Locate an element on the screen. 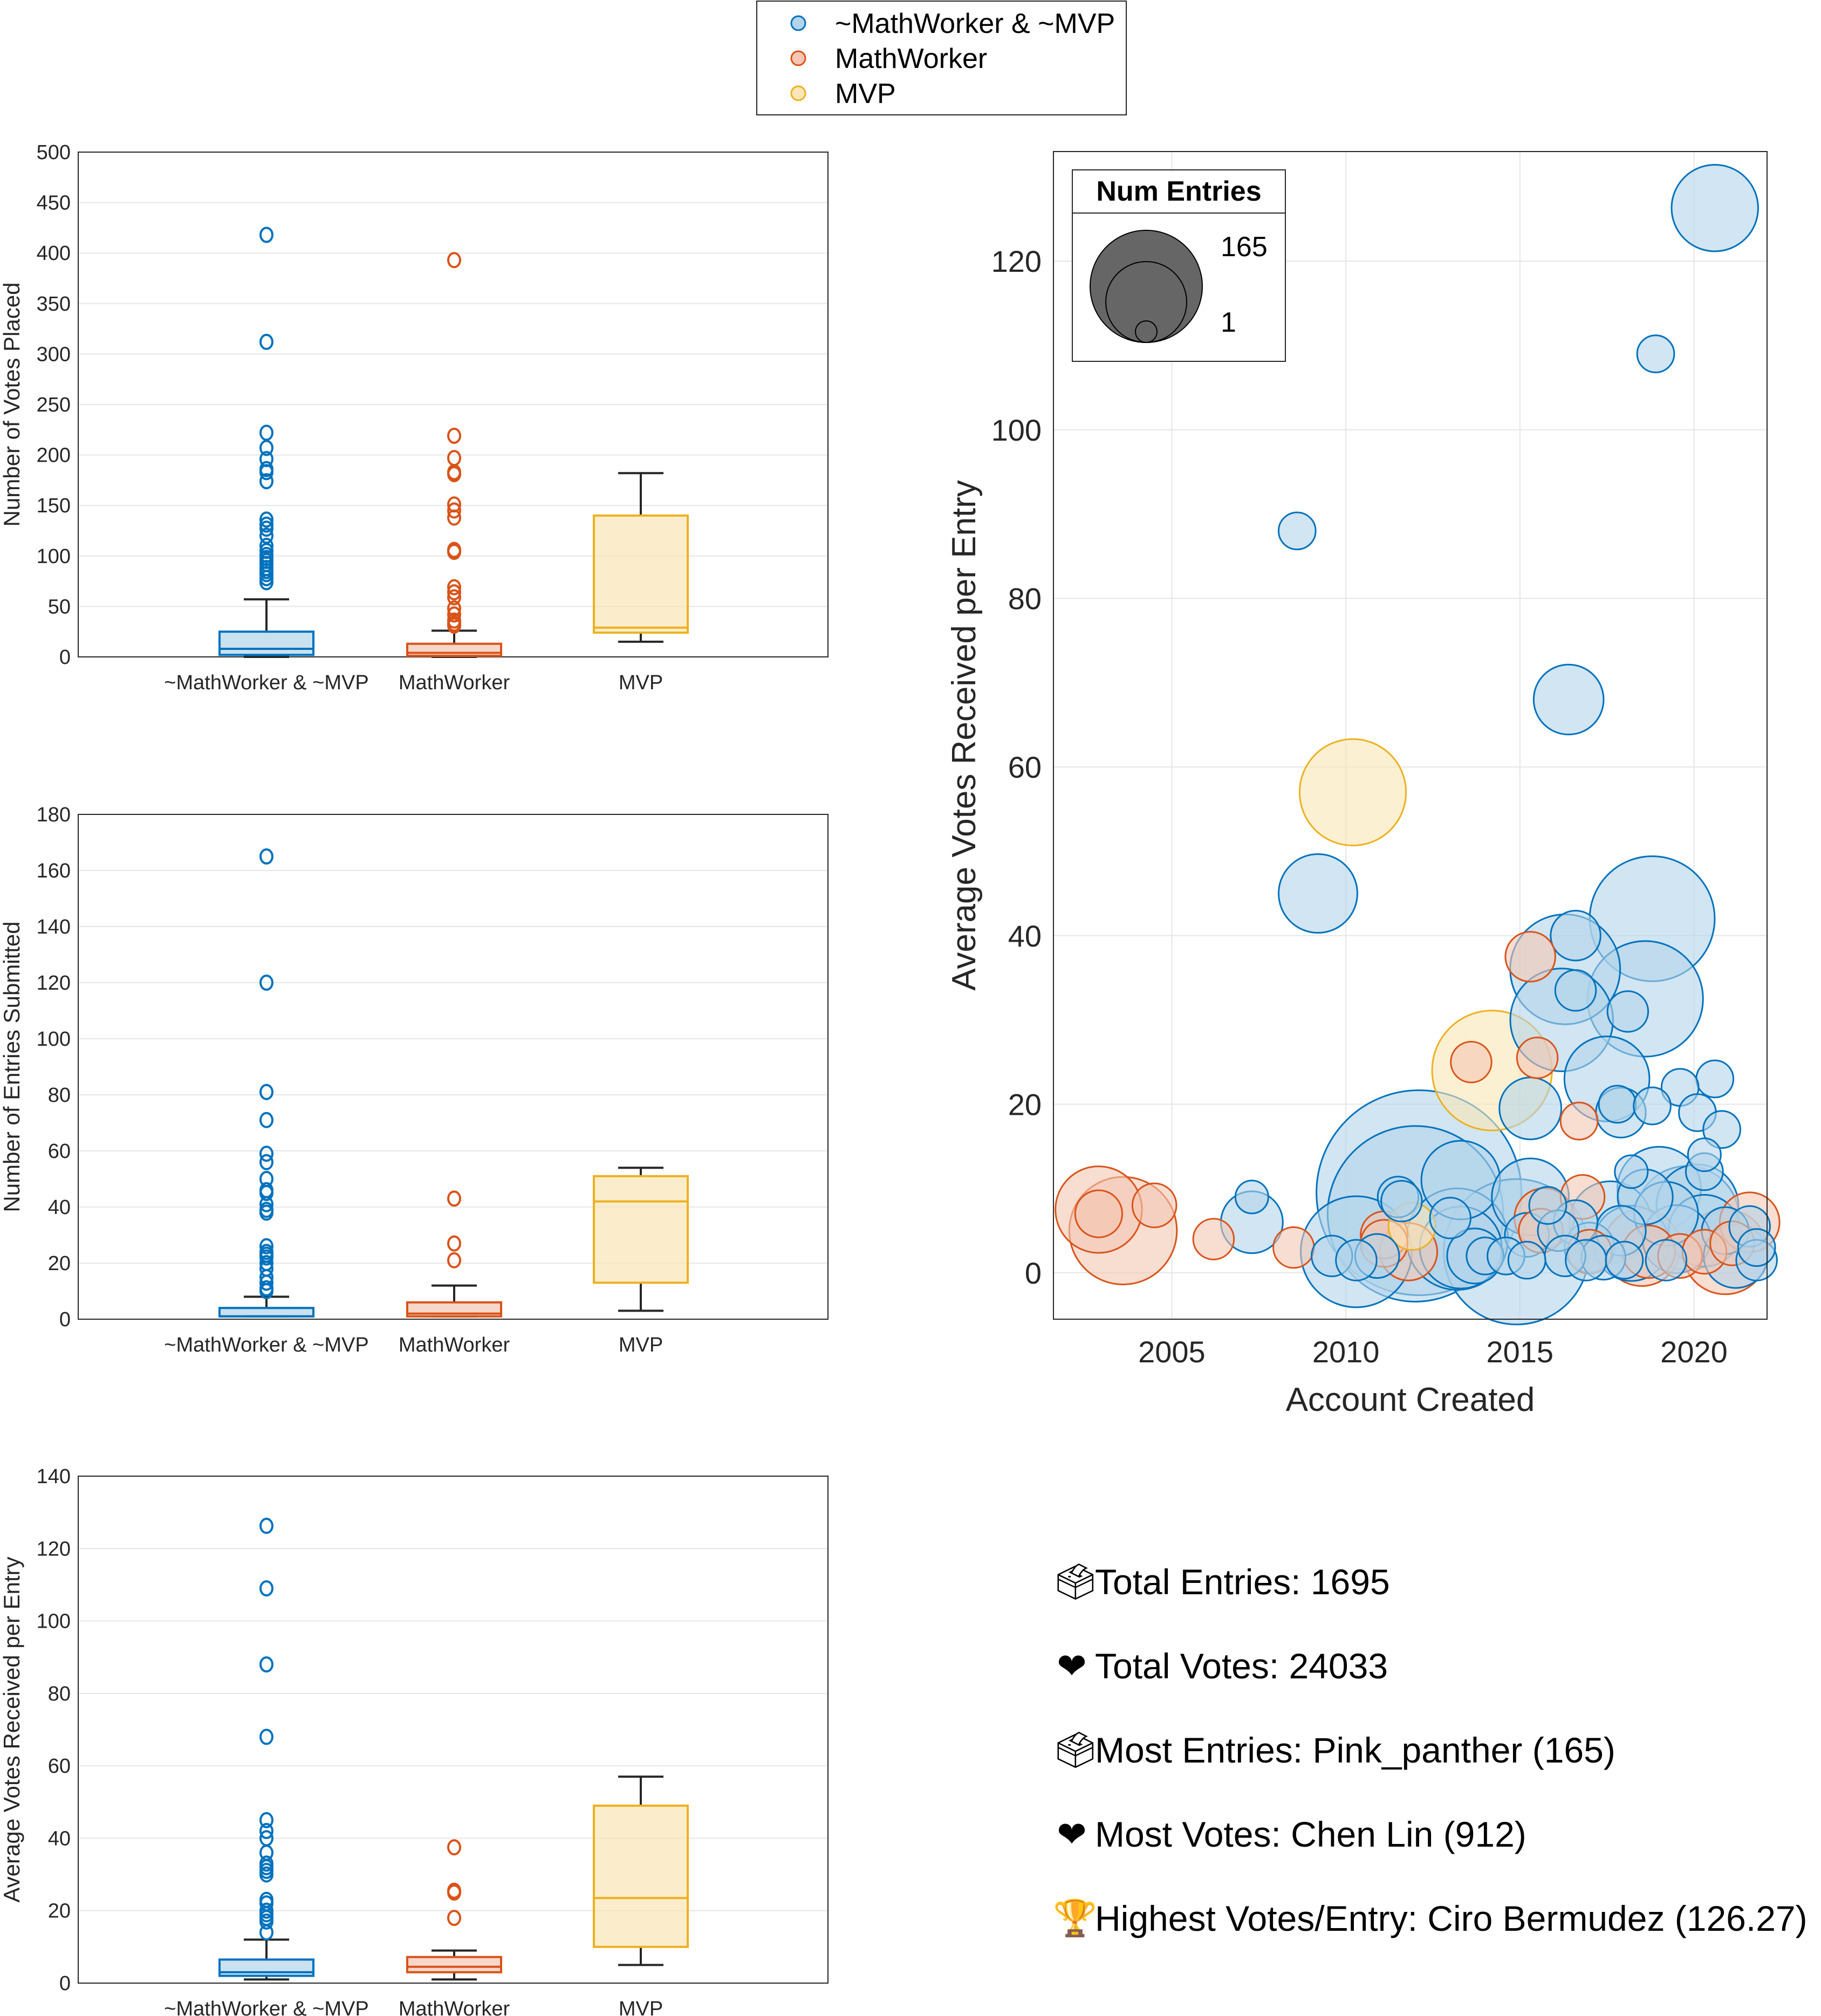  stat-label: Most Entries: Pink_panther (165) is located at coordinates (1355, 1750).